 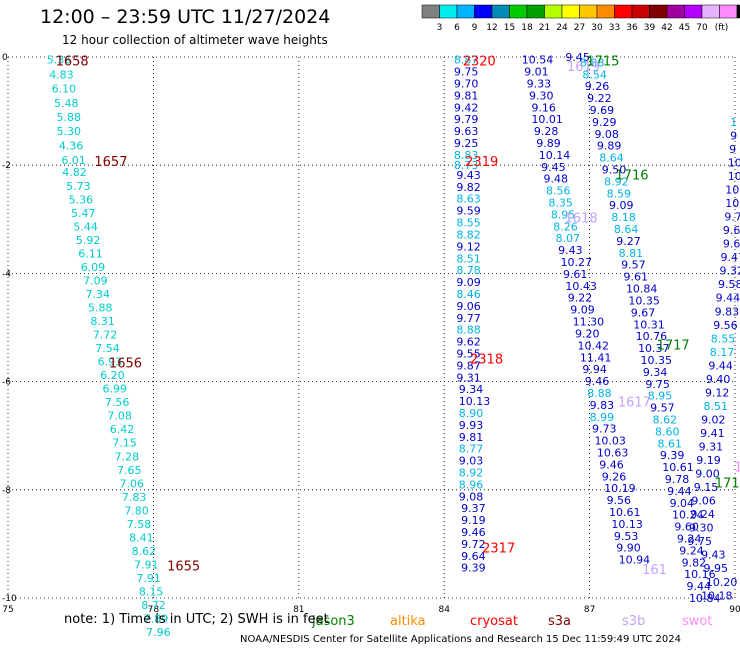 I want to click on data-point: 10.1, so click(x=732, y=203).